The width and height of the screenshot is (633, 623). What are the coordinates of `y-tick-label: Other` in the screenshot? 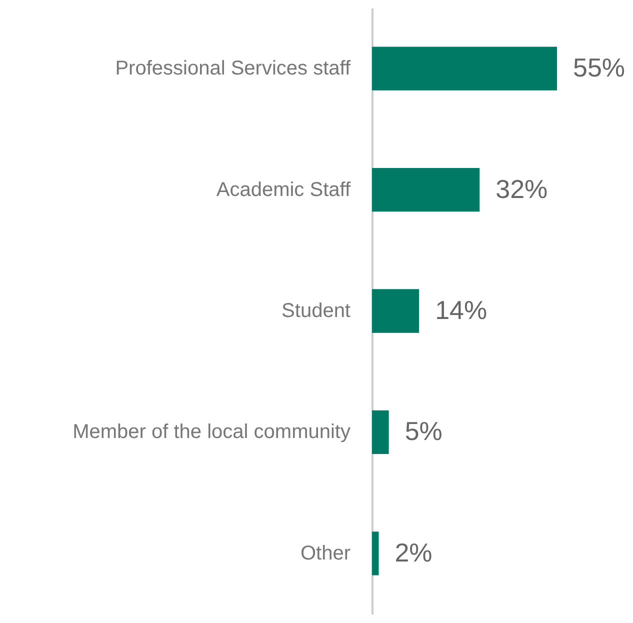 It's located at (325, 553).